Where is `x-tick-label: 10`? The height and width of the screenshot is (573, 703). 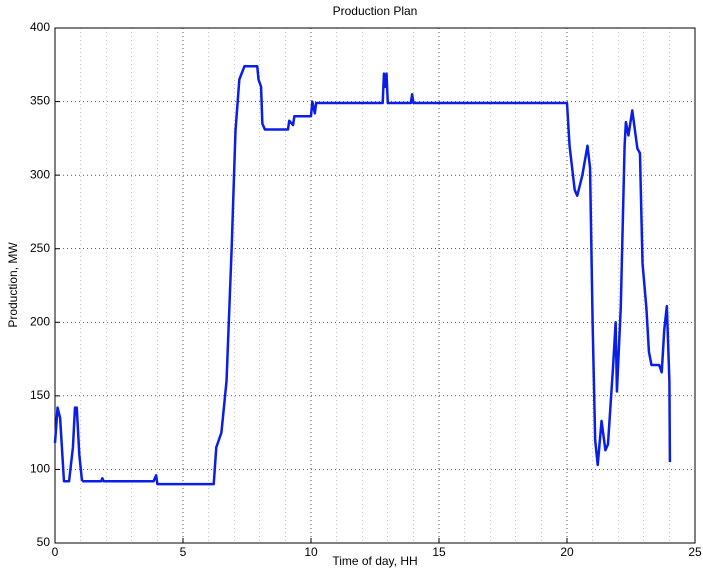 x-tick-label: 10 is located at coordinates (311, 552).